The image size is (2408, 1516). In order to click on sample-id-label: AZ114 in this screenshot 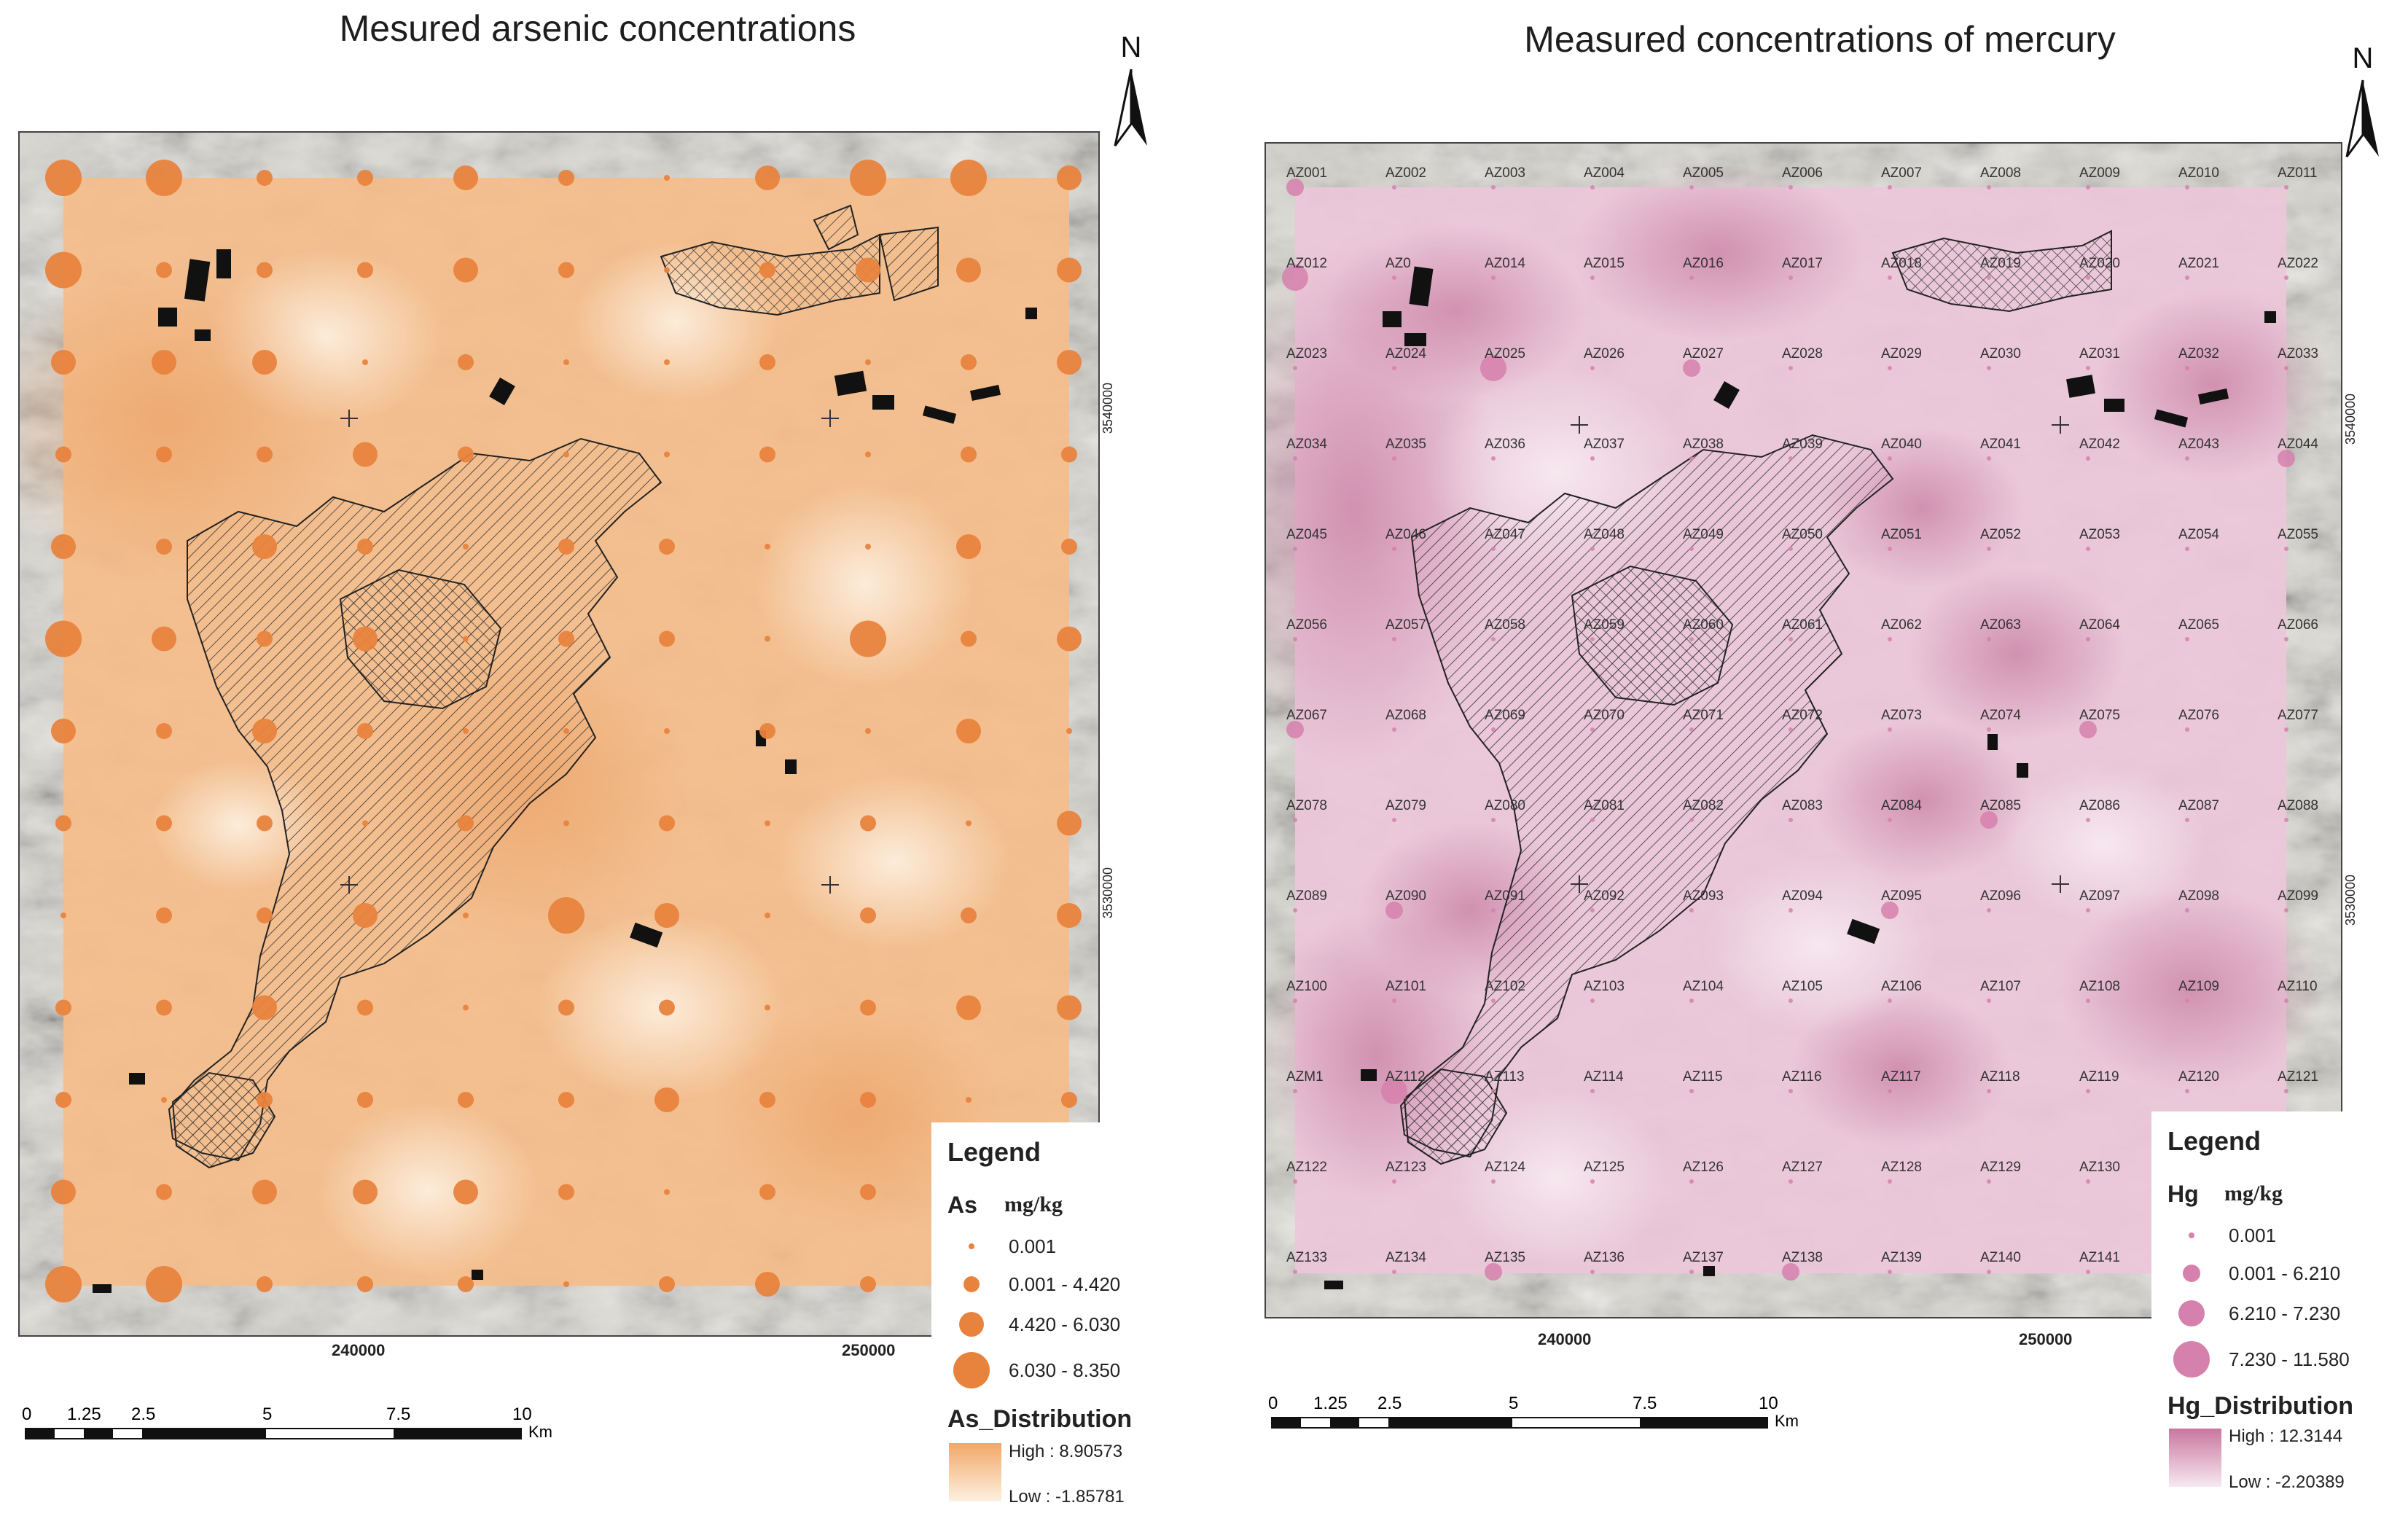, I will do `click(1604, 1077)`.